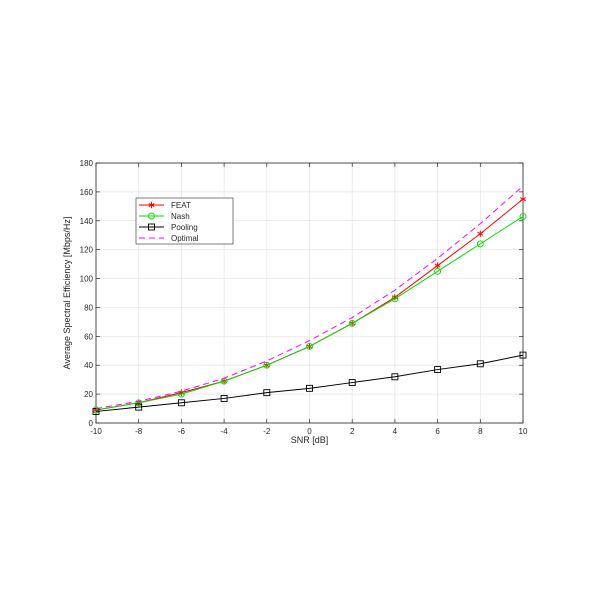 Image resolution: width=599 pixels, height=604 pixels. Describe the element at coordinates (87, 192) in the screenshot. I see `y-tick-label: 160` at that location.